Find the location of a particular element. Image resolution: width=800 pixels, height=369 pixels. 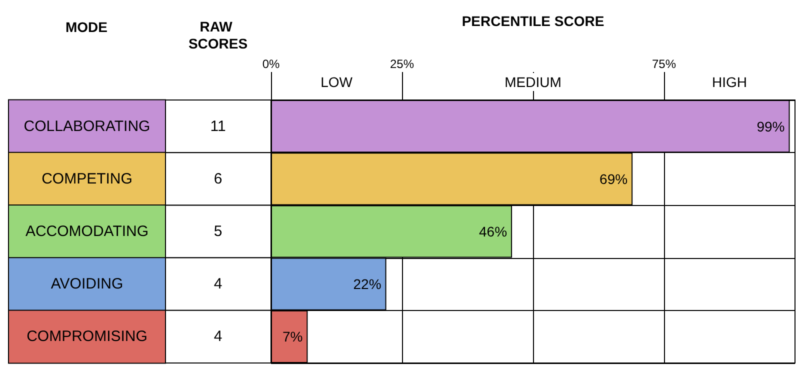

data-label: 7% is located at coordinates (292, 336).